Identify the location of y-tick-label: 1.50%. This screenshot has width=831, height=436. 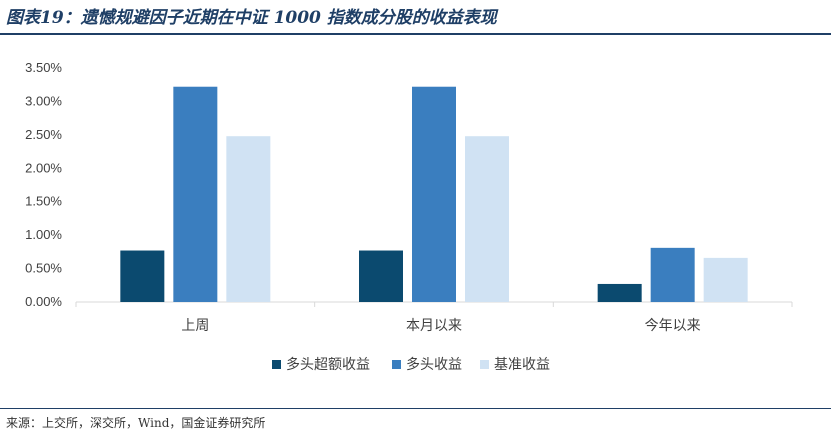
(43, 201).